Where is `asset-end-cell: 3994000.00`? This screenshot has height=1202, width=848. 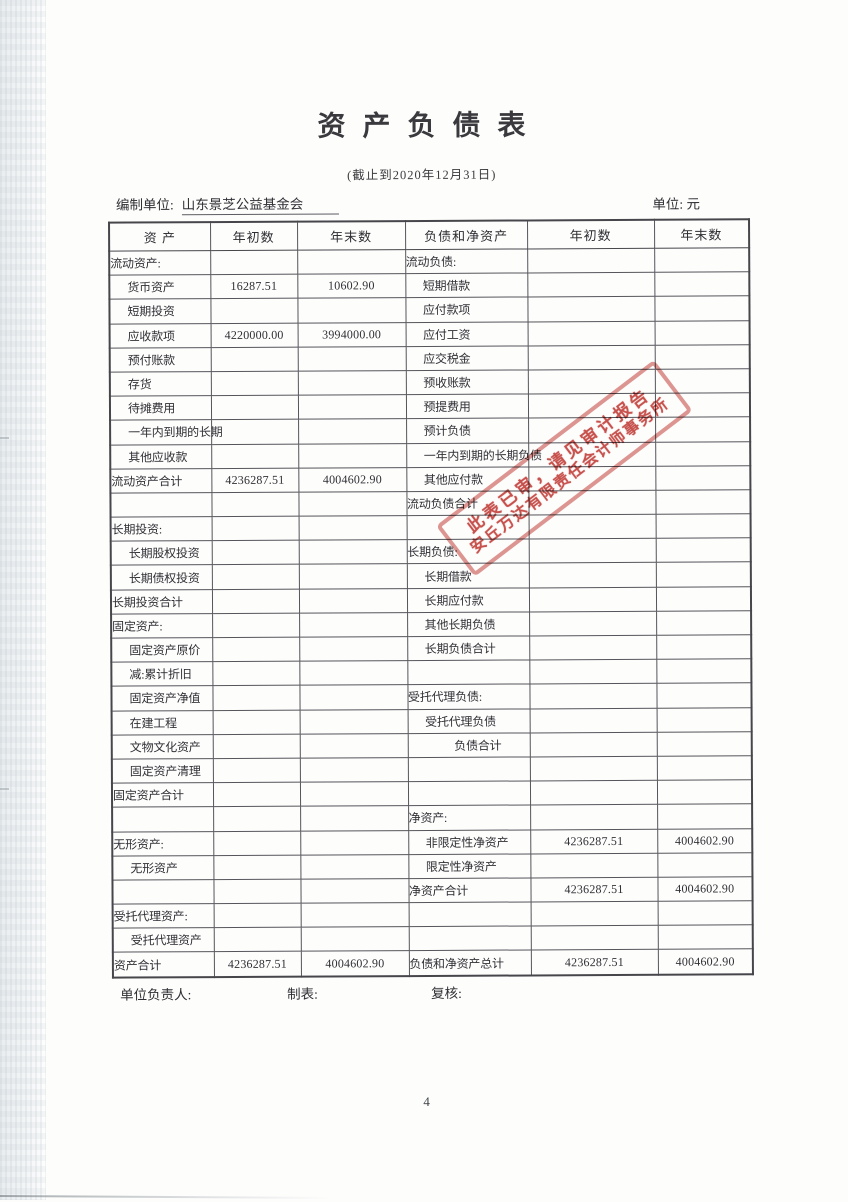 asset-end-cell: 3994000.00 is located at coordinates (351, 334).